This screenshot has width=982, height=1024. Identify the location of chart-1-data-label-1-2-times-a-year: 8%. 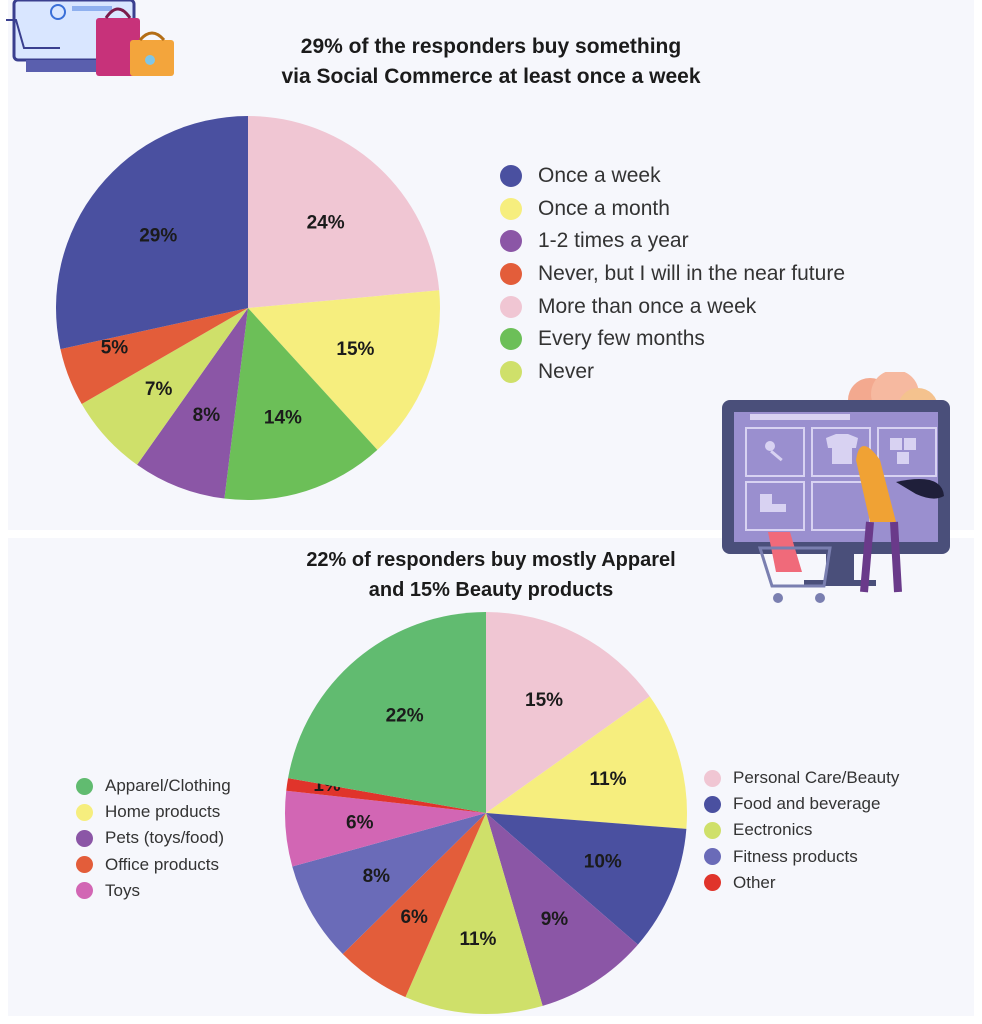
(207, 415).